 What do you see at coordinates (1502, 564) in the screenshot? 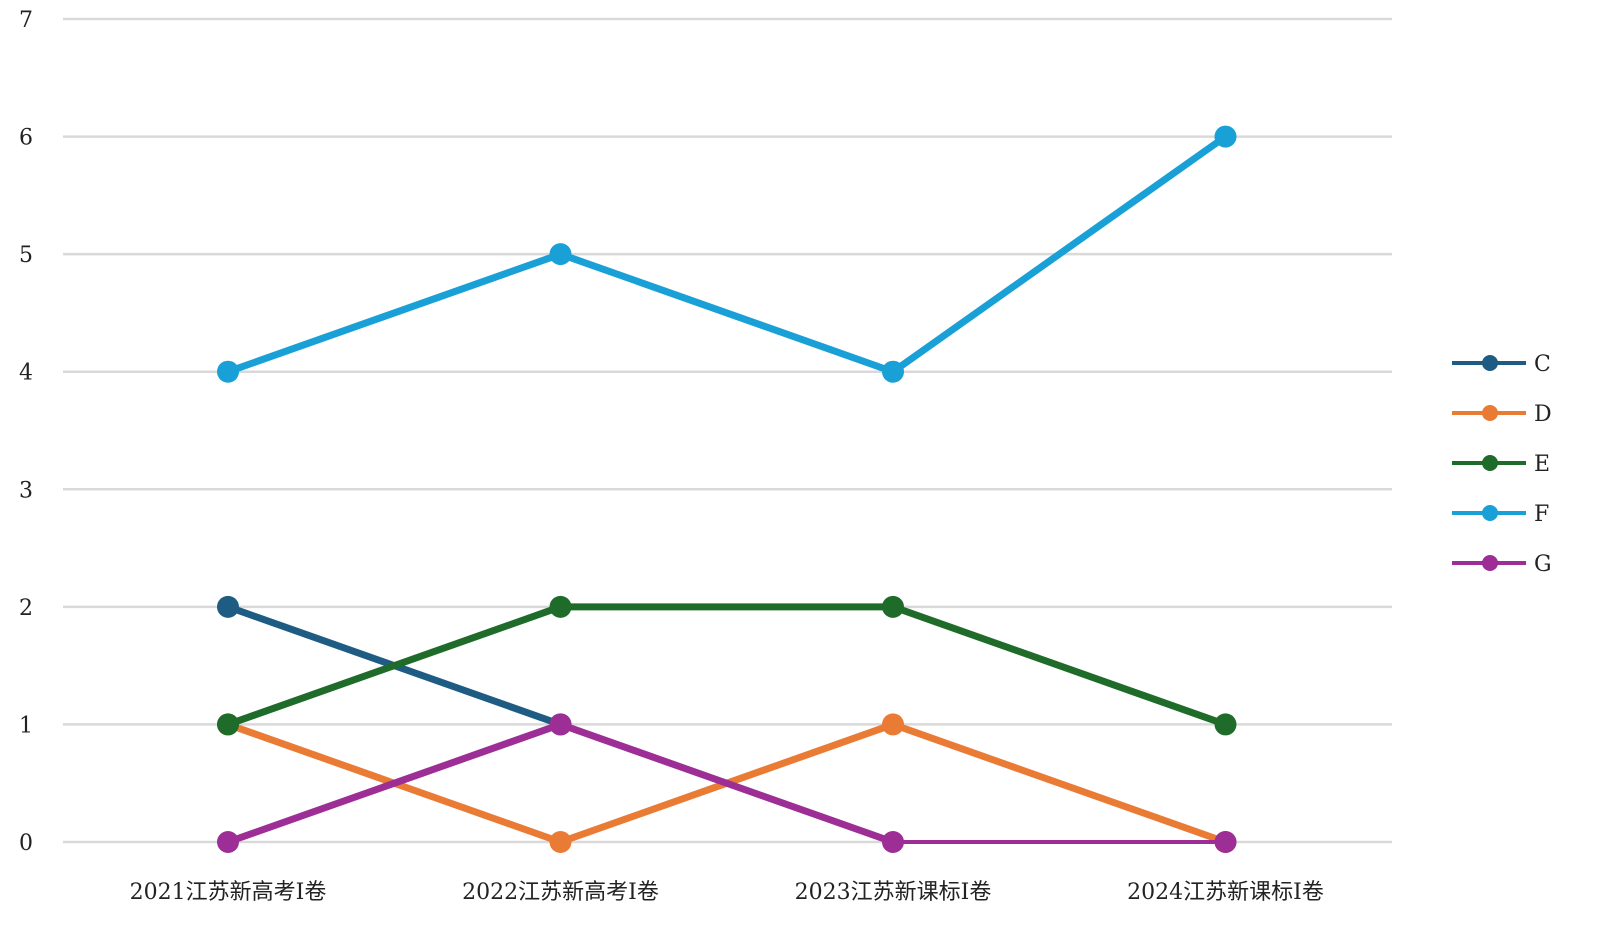
I see `legend-item-G: G` at bounding box center [1502, 564].